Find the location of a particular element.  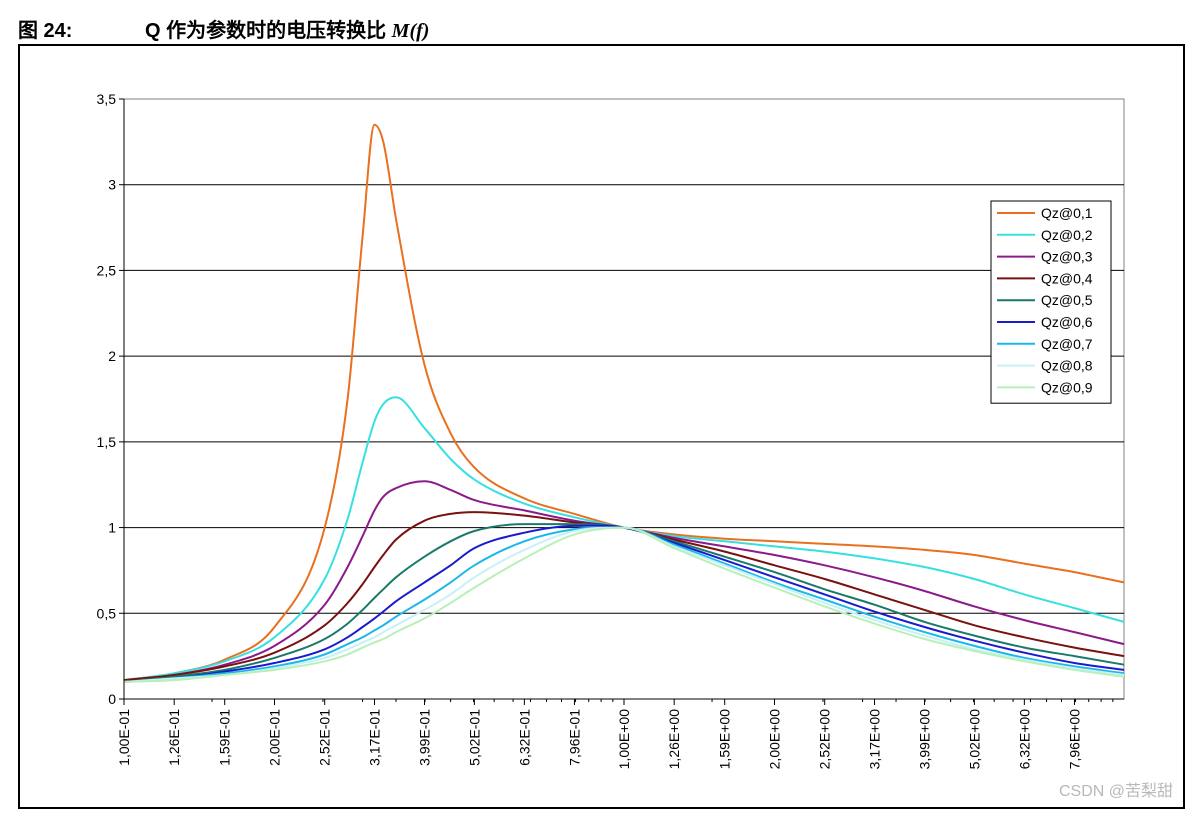

x-tick-label: 3,99E+00 is located at coordinates (924, 739).